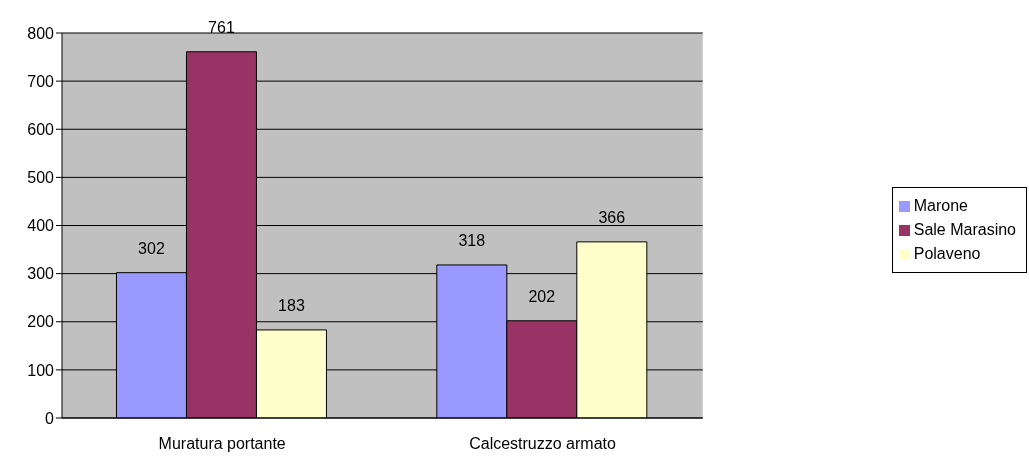 The image size is (1029, 459). What do you see at coordinates (947, 253) in the screenshot?
I see `legend-label: Polaveno` at bounding box center [947, 253].